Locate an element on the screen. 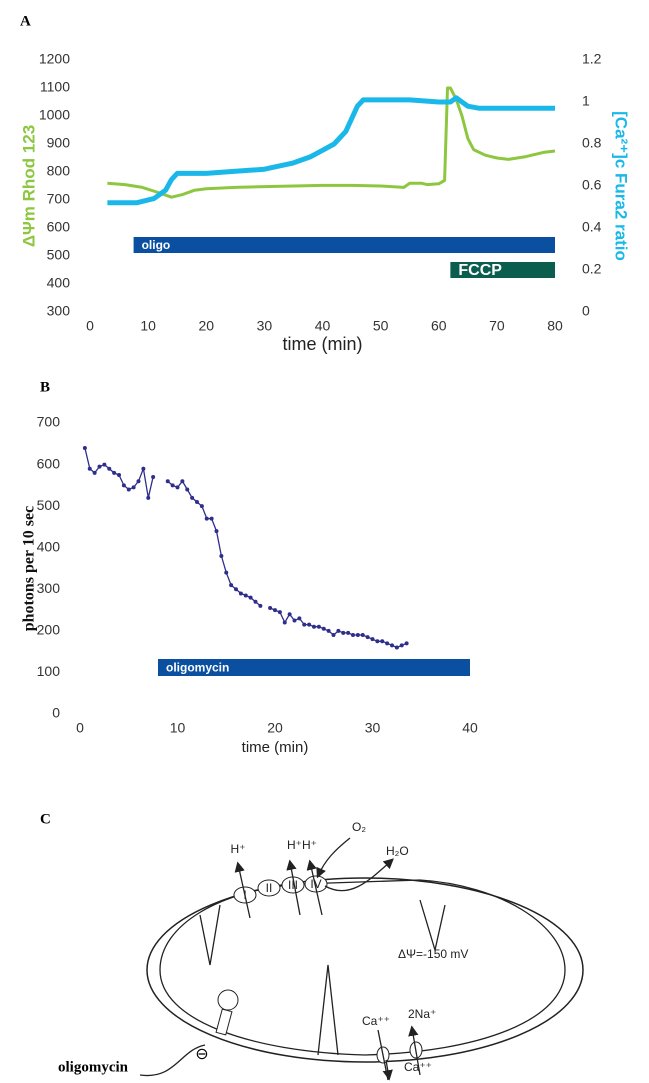 The height and width of the screenshot is (1083, 649). complexes: I II III IV is located at coordinates (280, 889).